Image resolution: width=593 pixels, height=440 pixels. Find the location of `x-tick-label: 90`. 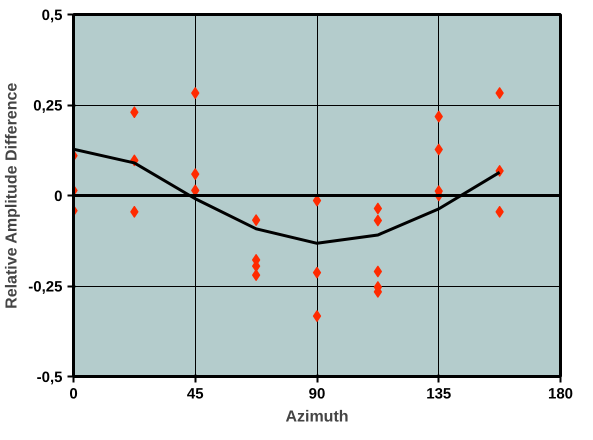

x-tick-label: 90 is located at coordinates (317, 394).